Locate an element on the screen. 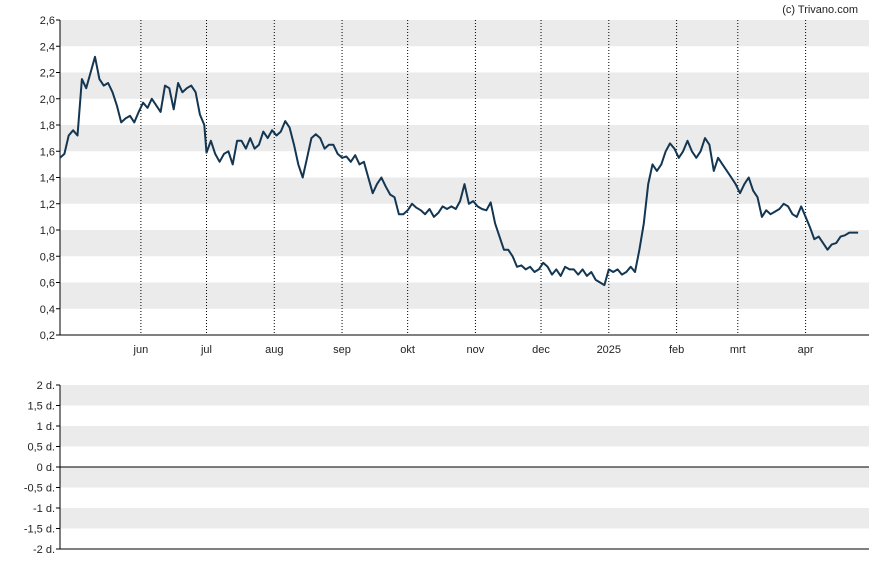 The width and height of the screenshot is (888, 565). y-tick-label: 2,0 is located at coordinates (47, 100).